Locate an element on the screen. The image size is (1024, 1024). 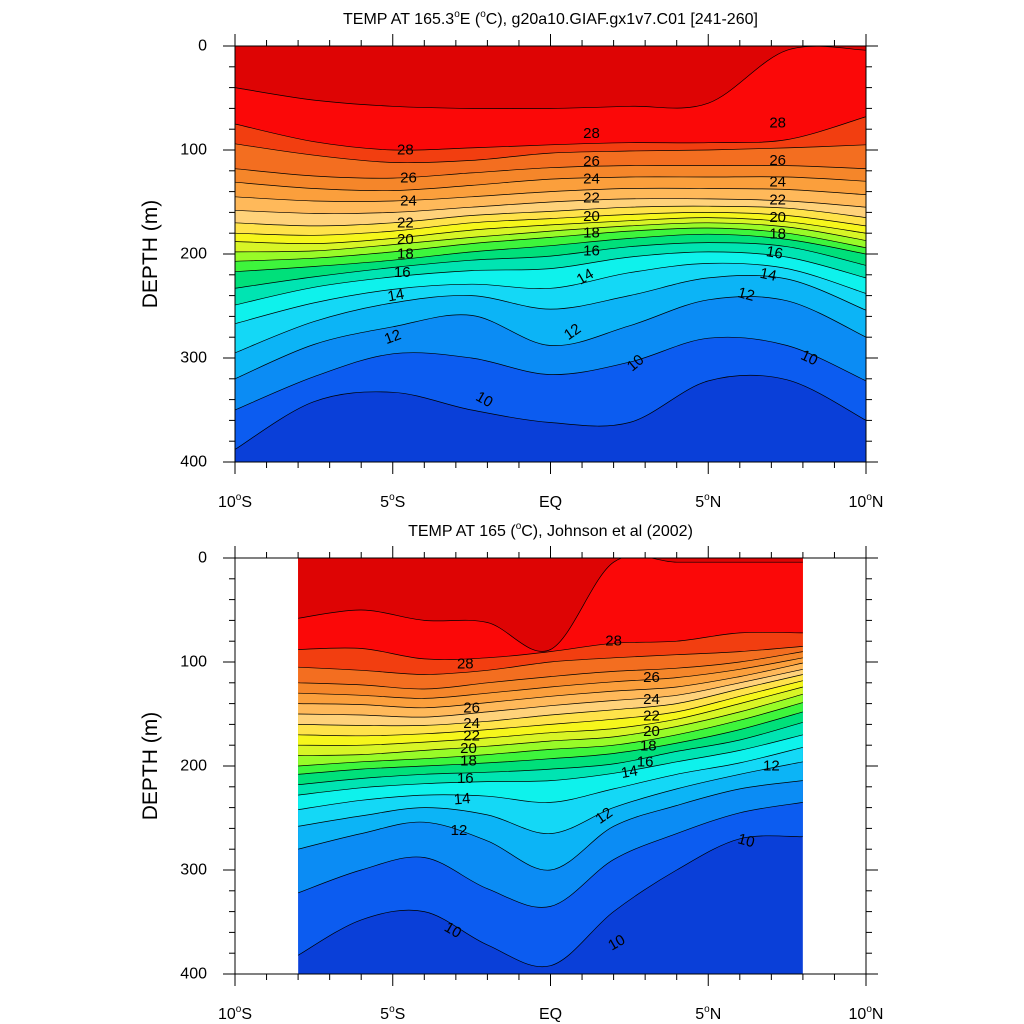
y-tick-label: 0 is located at coordinates (202, 46).